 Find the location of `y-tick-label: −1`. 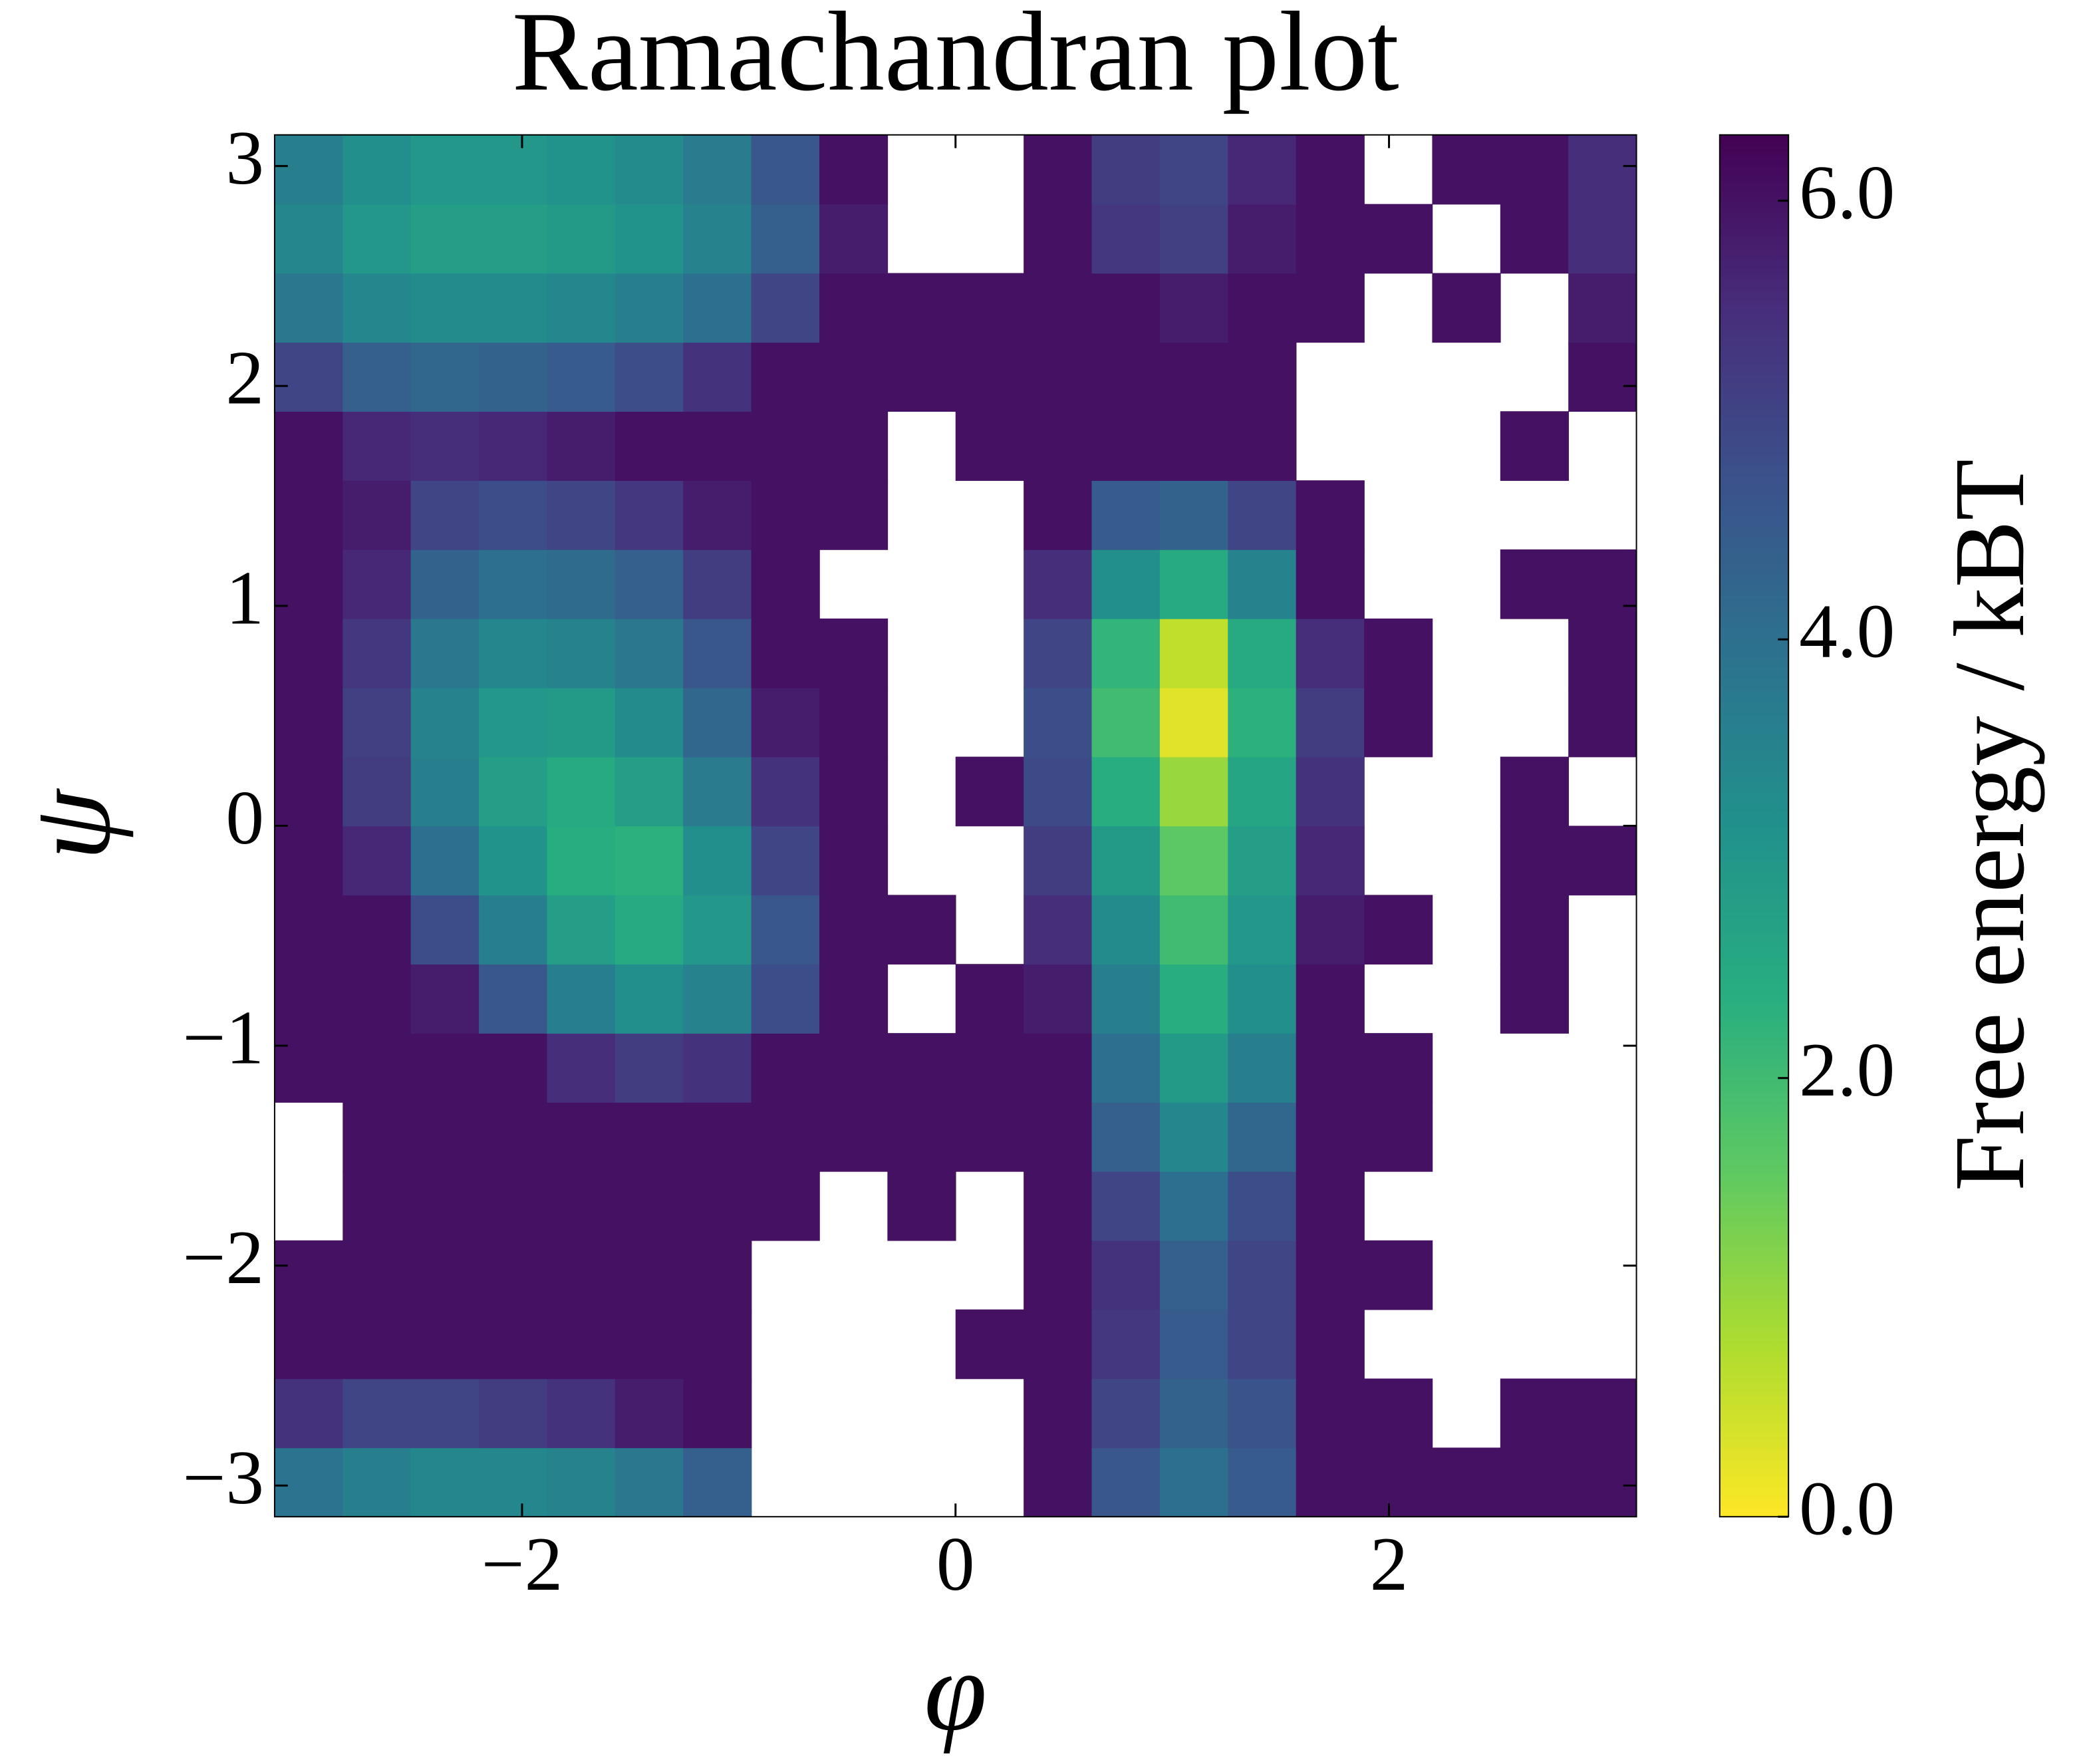

y-tick-label: −1 is located at coordinates (223, 1037).